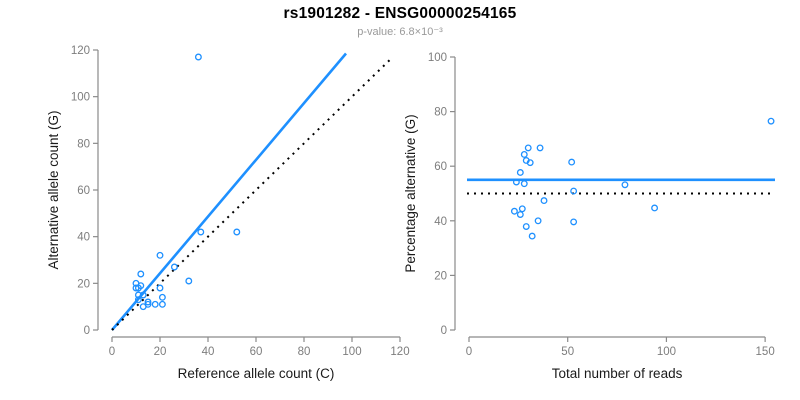  I want to click on y-axis-title: Alternative allele count (G), so click(53, 189).